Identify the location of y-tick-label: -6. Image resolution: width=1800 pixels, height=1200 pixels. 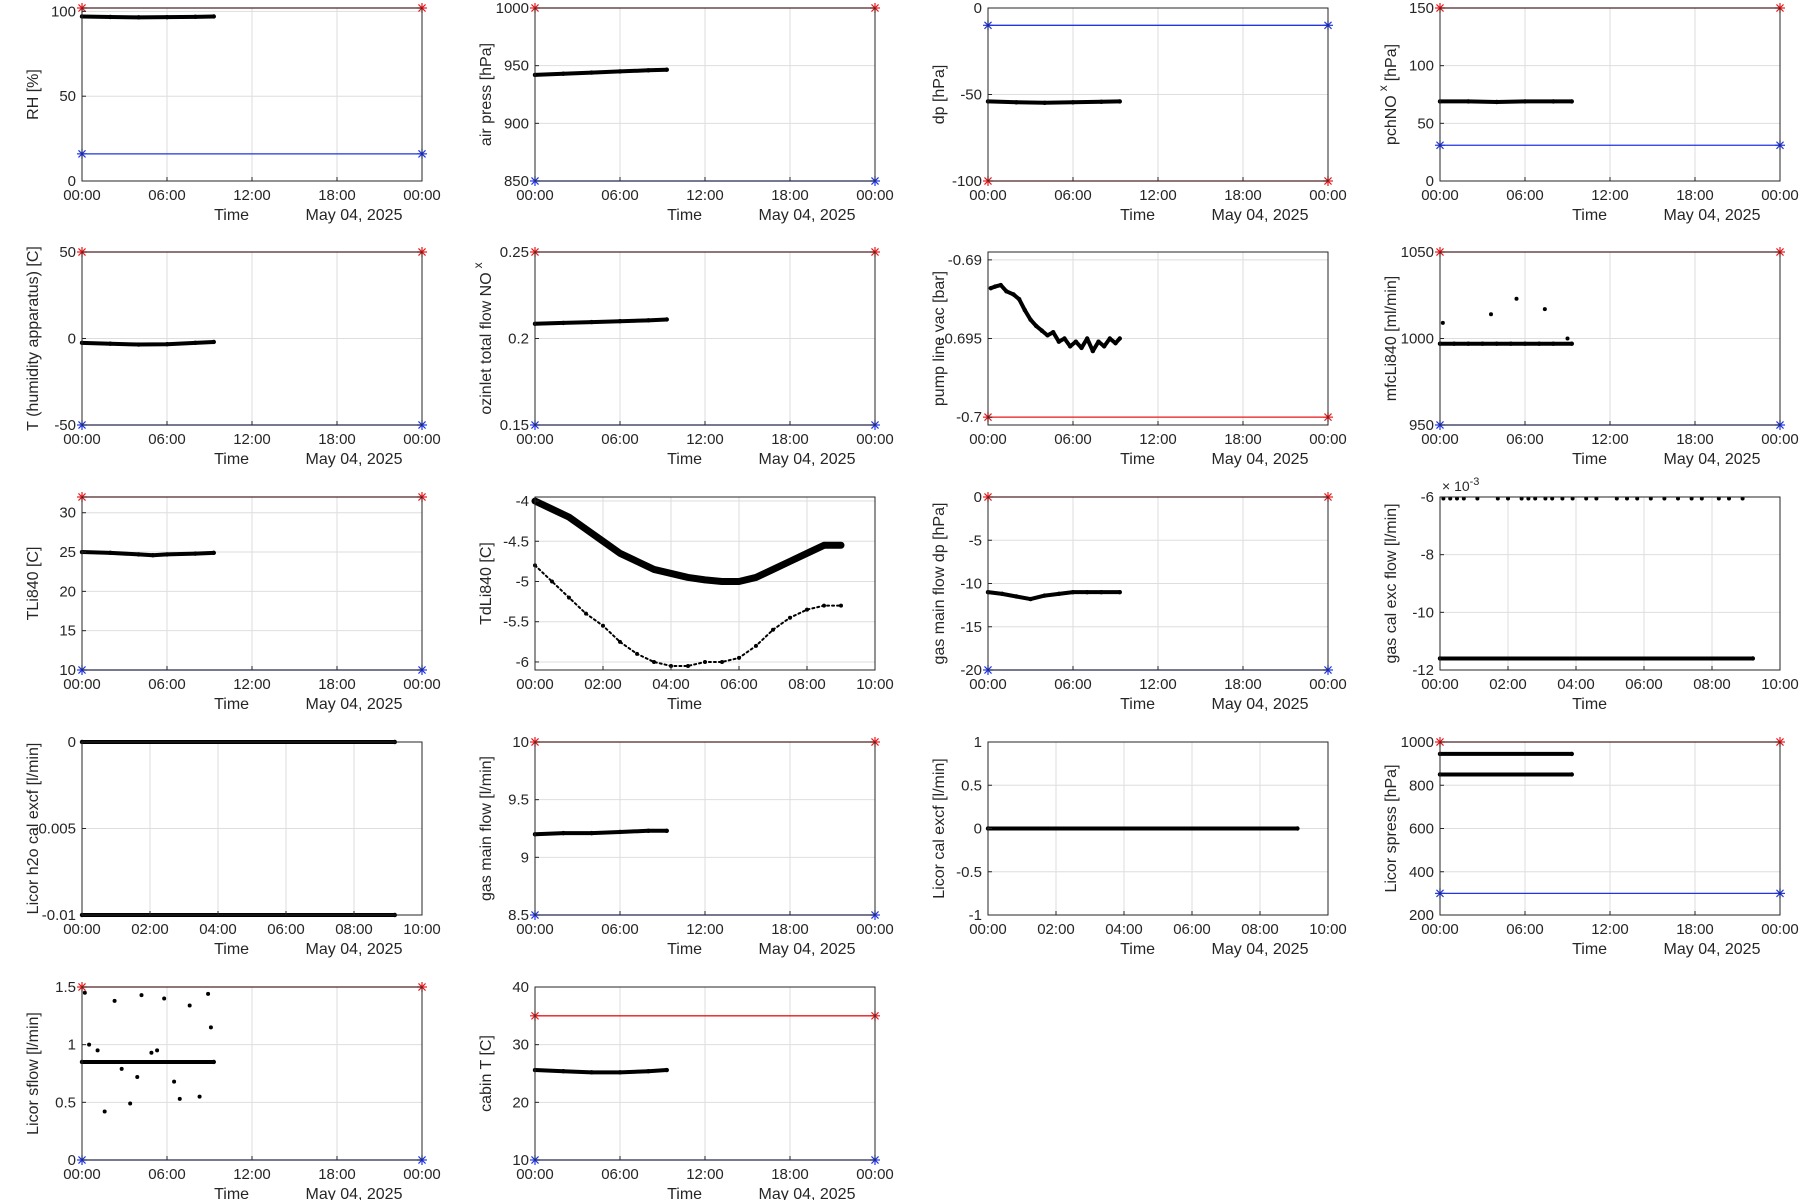
(522, 662).